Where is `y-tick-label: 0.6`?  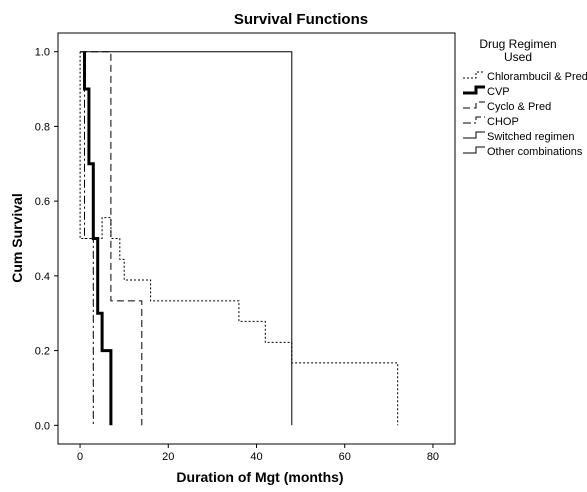
y-tick-label: 0.6 is located at coordinates (42, 202).